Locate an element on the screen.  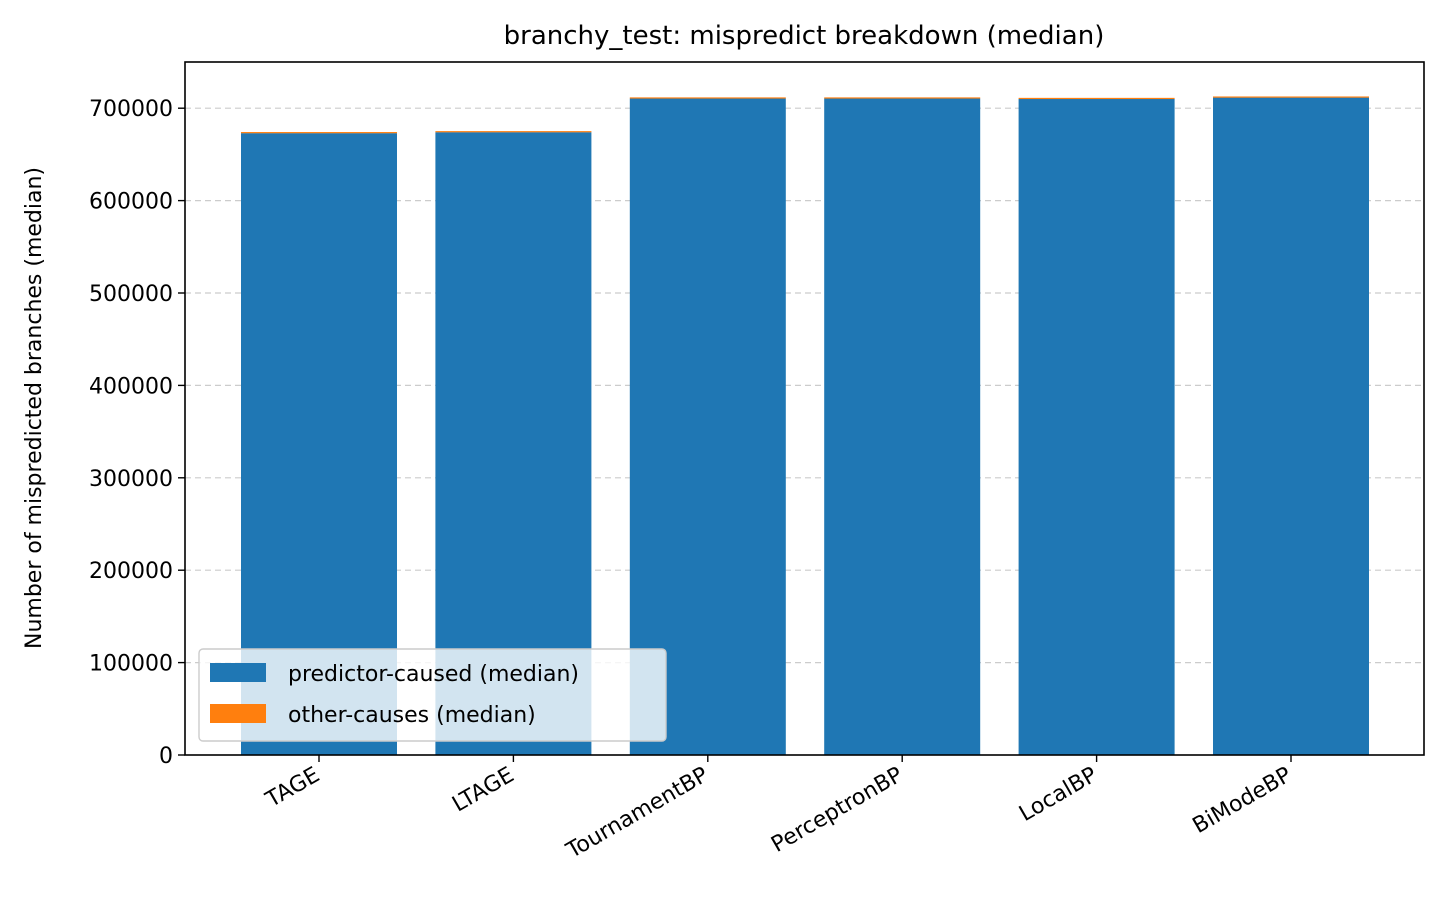
y-tick-label: 600000 is located at coordinates (131, 202).